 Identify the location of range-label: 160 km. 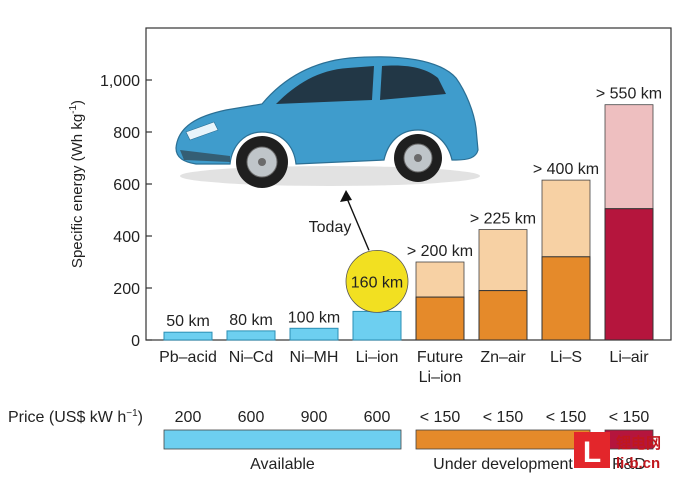
(377, 282).